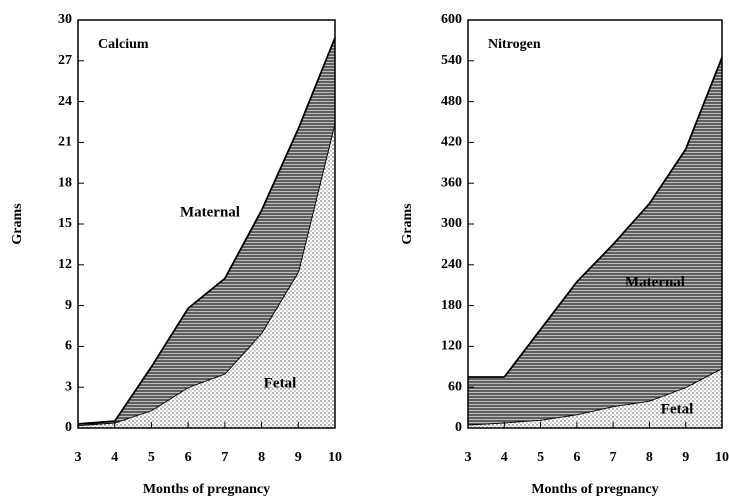 The height and width of the screenshot is (500, 729). What do you see at coordinates (451, 346) in the screenshot?
I see `y-tick-label: 120` at bounding box center [451, 346].